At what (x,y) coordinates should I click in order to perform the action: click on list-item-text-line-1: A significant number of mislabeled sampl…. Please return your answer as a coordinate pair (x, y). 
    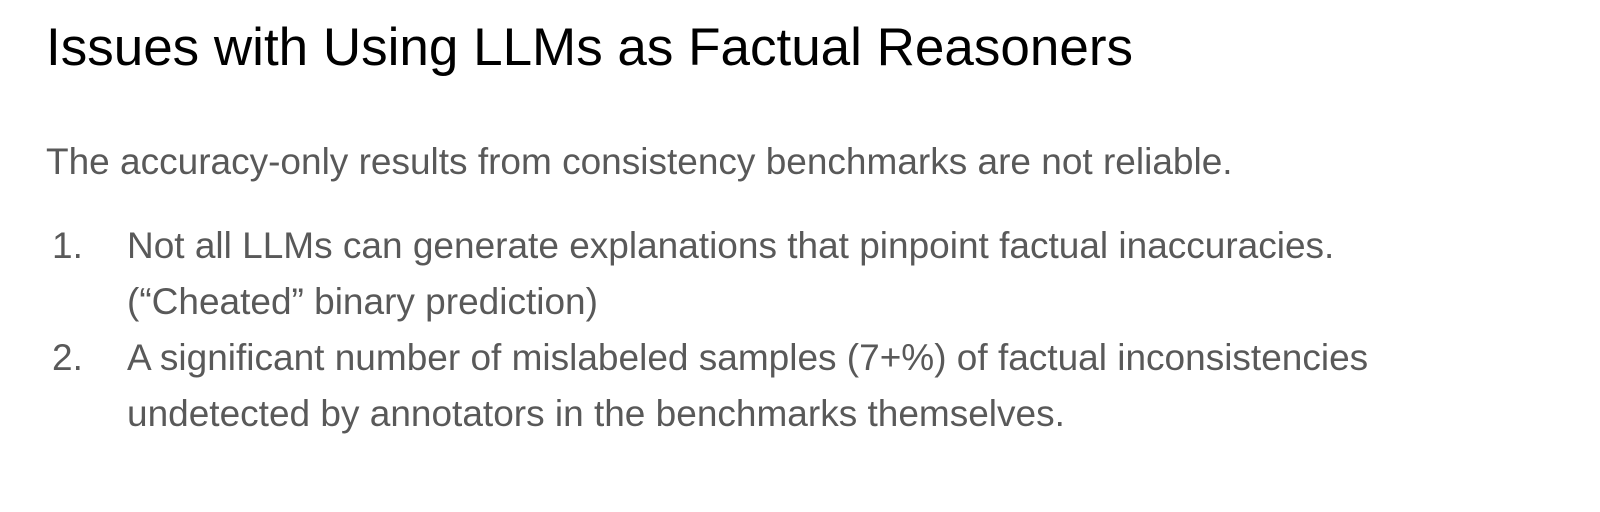
    Looking at the image, I should click on (748, 357).